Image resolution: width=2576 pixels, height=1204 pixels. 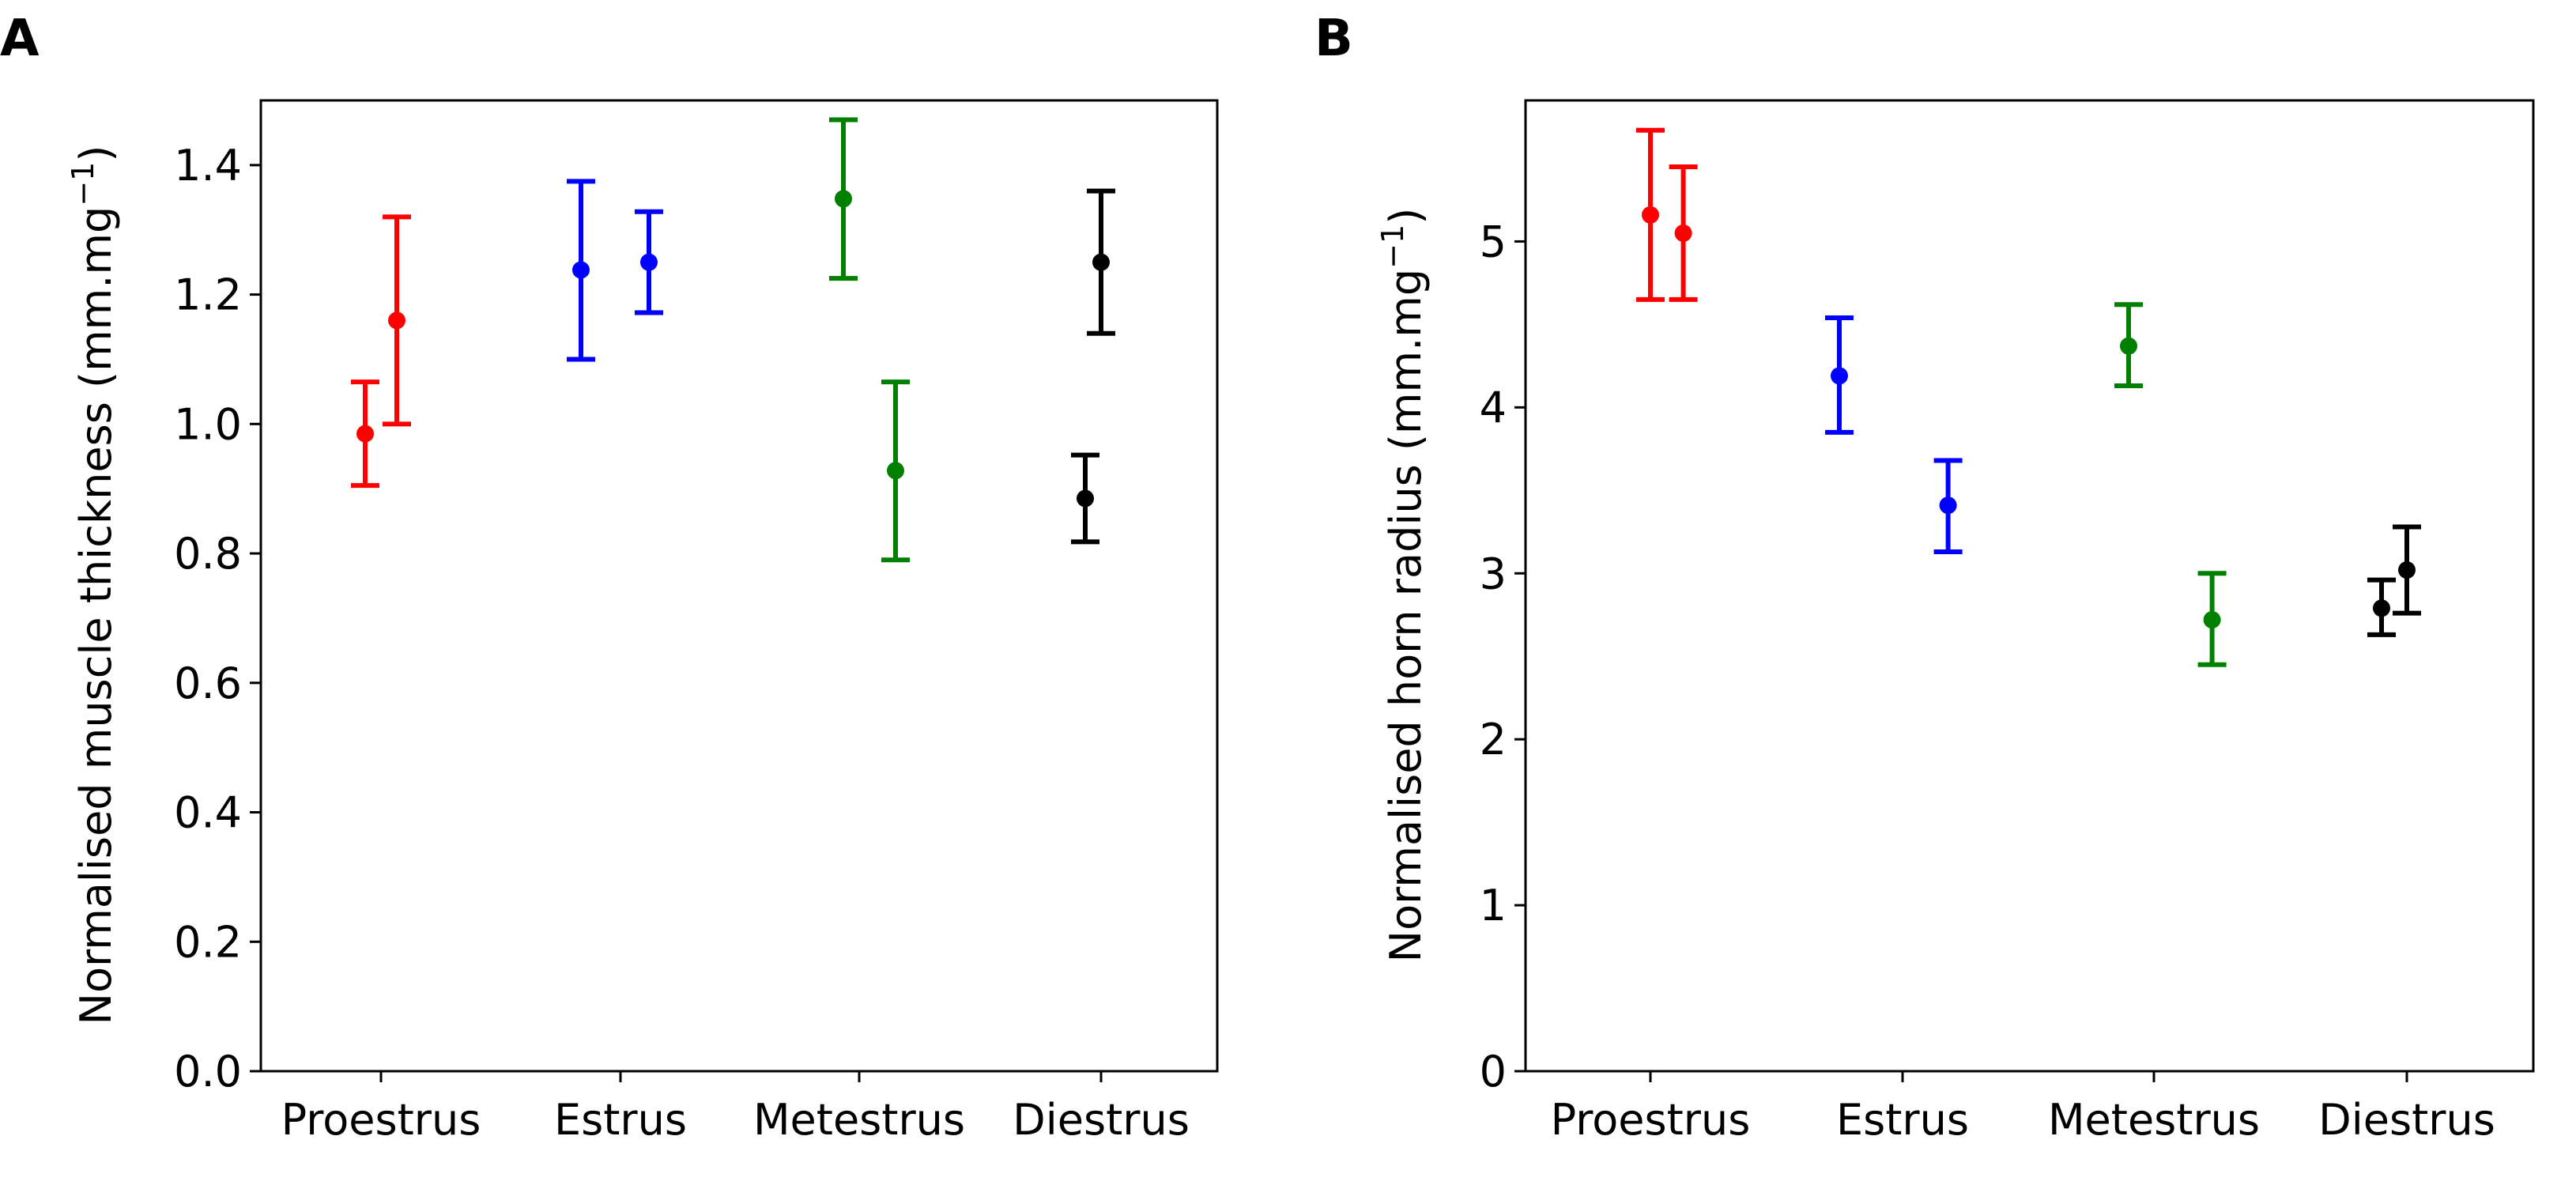 I want to click on panel-label-b: B, so click(x=1333, y=38).